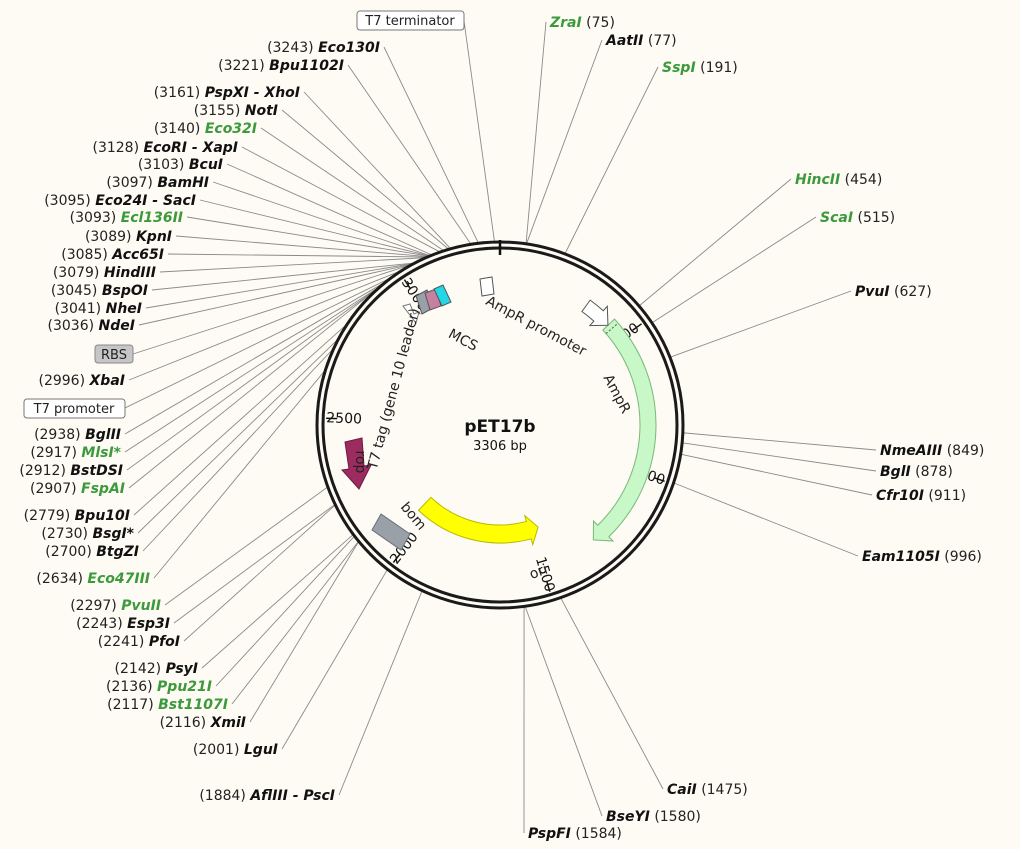  I want to click on svg-text: (2142) PsyI, so click(156, 669).